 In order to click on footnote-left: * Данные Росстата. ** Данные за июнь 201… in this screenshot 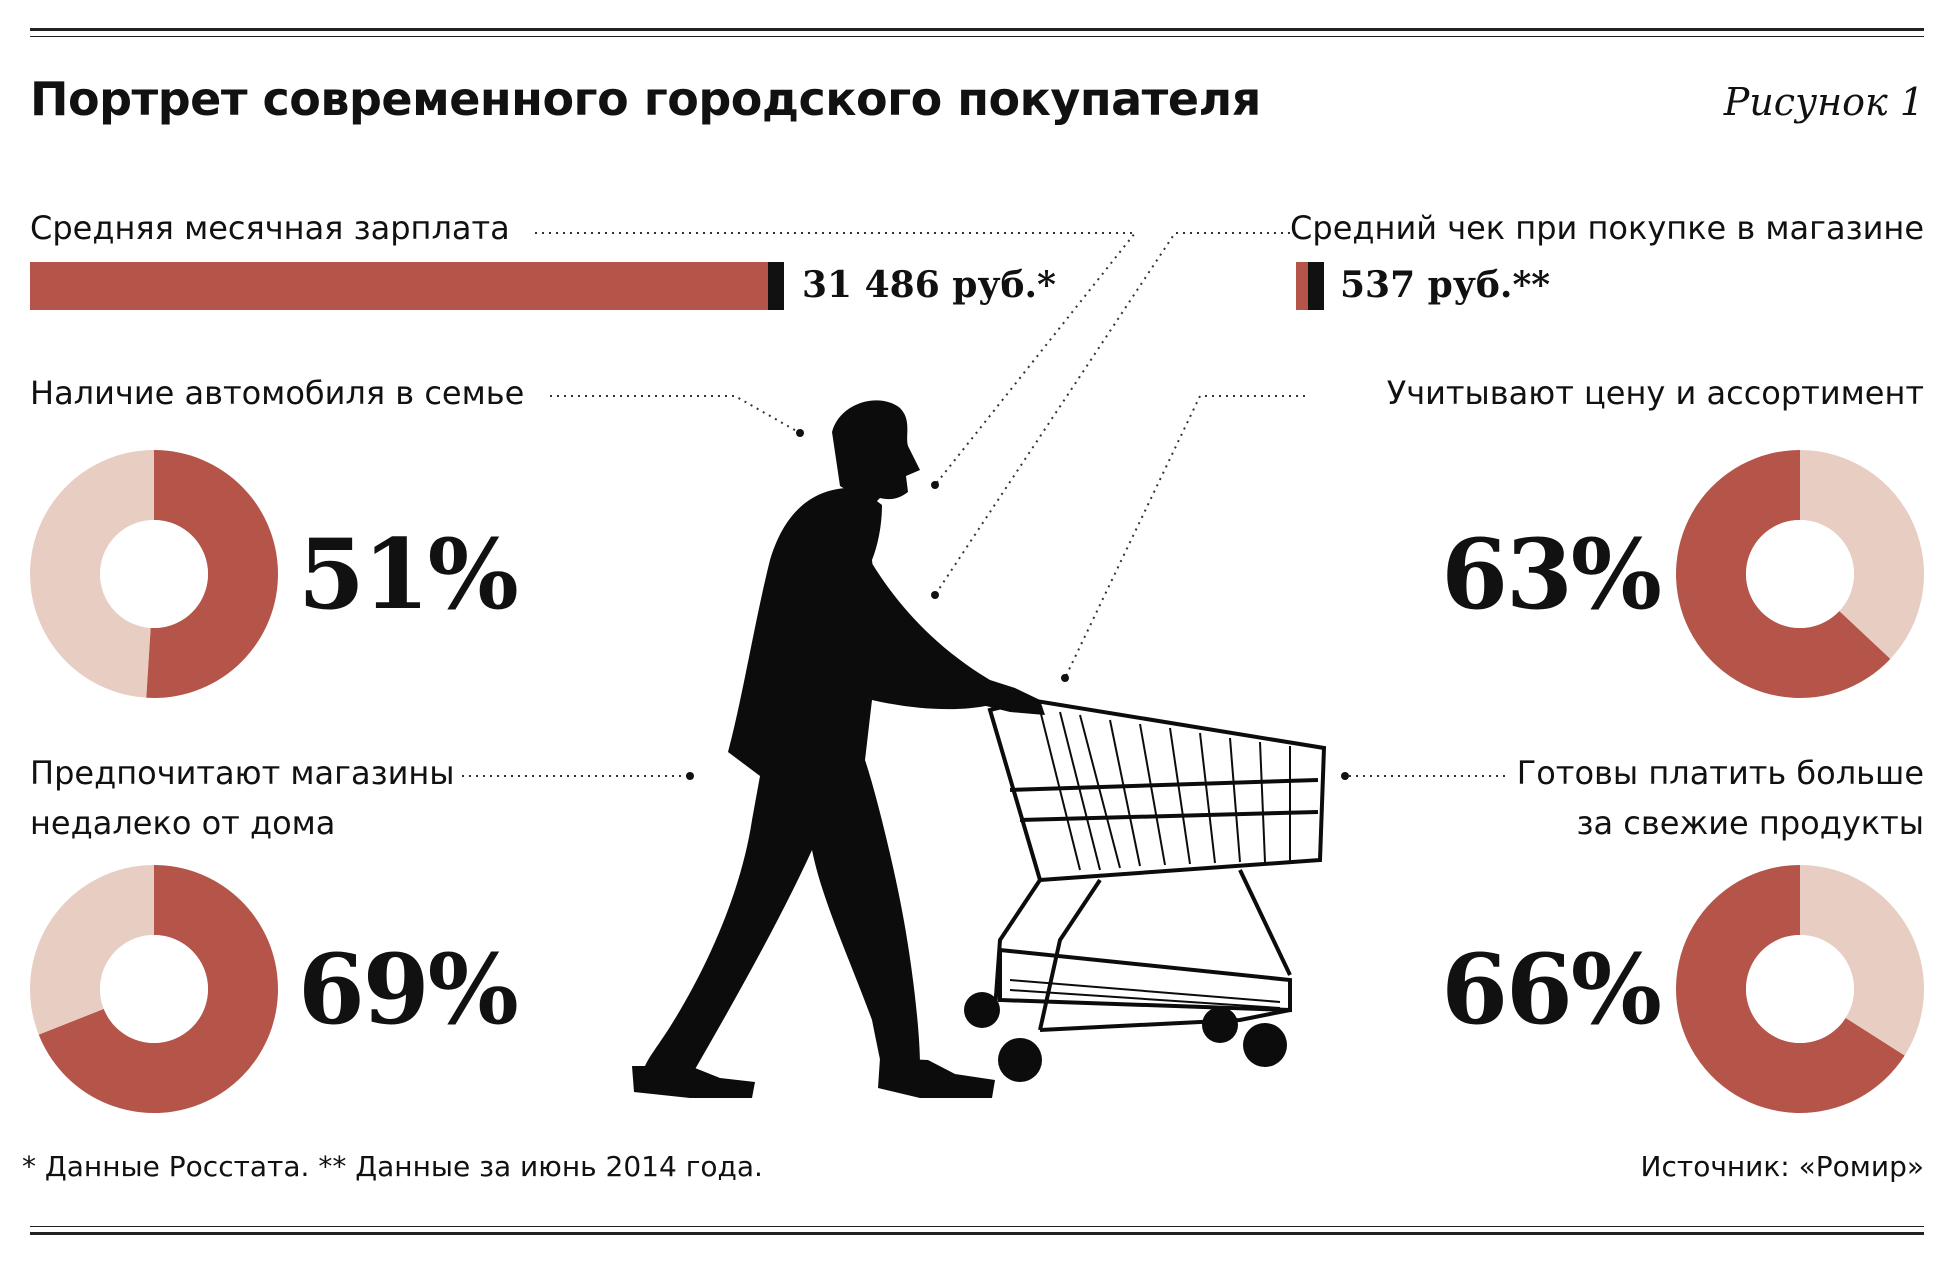, I will do `click(392, 1166)`.